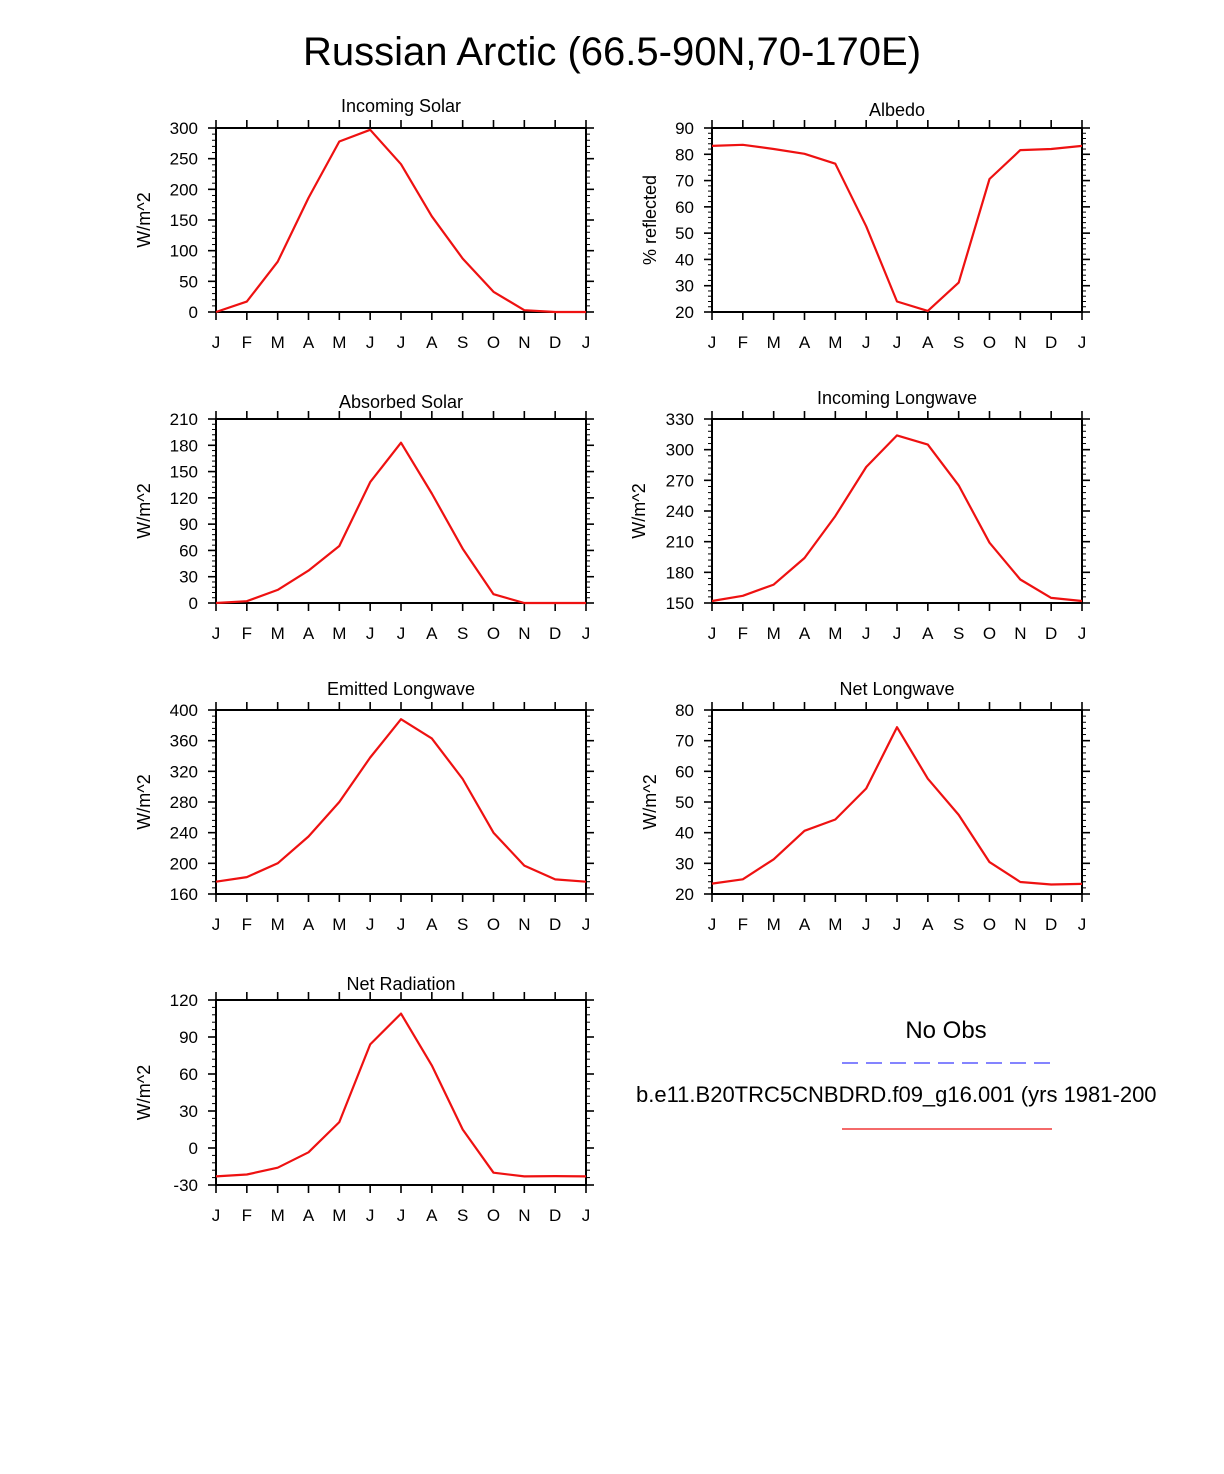 This screenshot has height=1474, width=1224. Describe the element at coordinates (684, 710) in the screenshot. I see `y-tick-label: 80` at that location.